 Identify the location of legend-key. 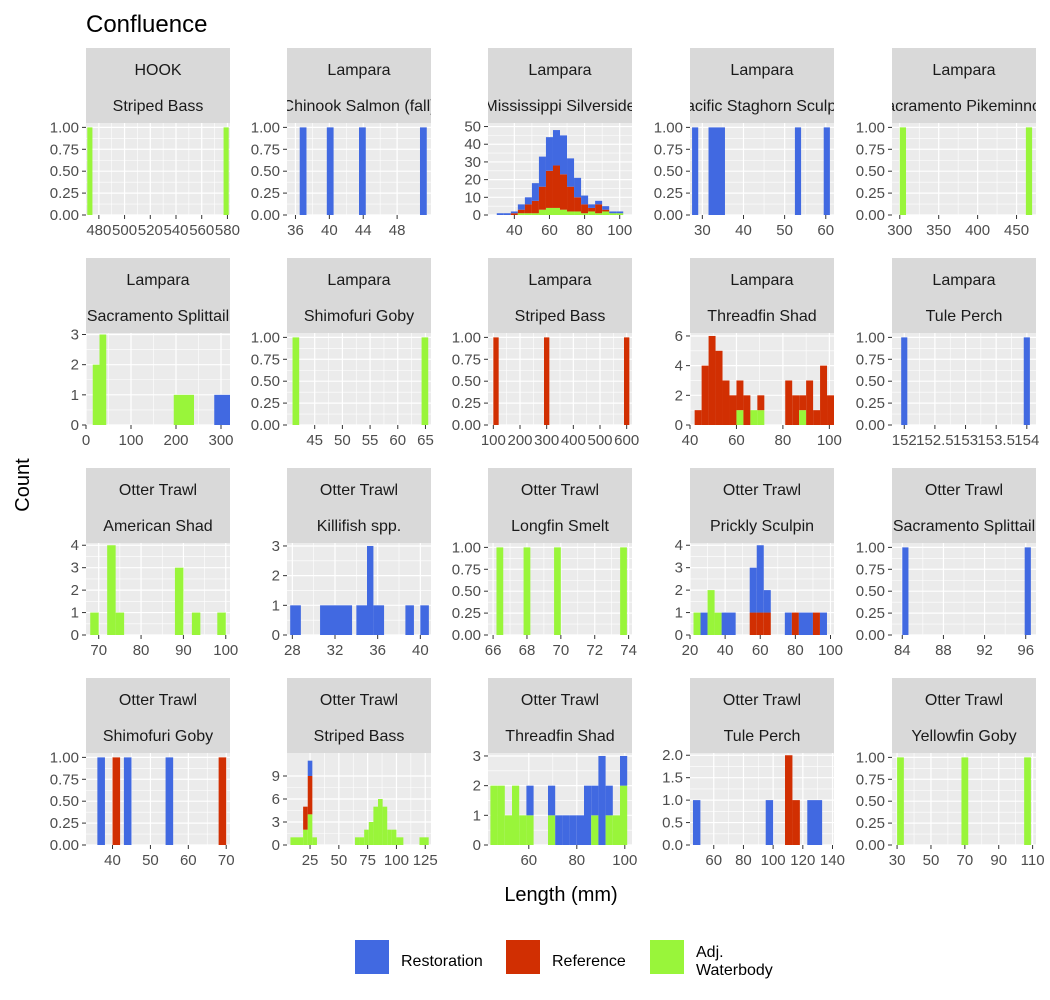
(523, 957).